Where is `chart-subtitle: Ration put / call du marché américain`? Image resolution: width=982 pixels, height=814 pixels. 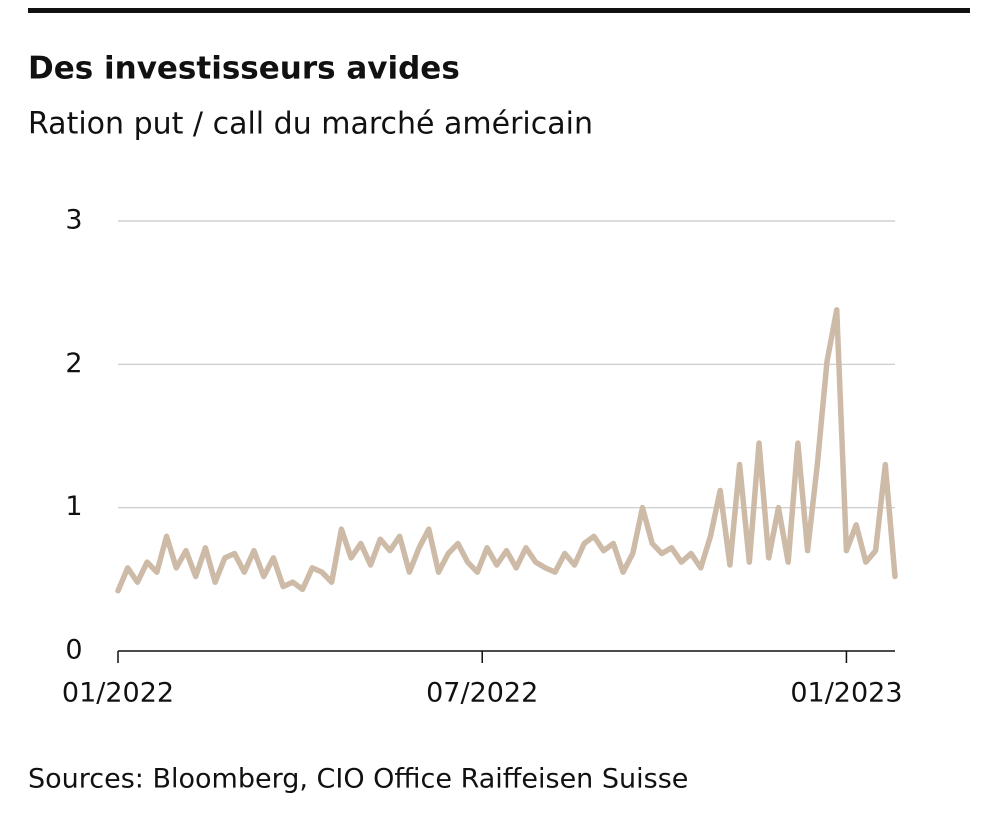
chart-subtitle: Ration put / call du marché américain is located at coordinates (310, 124).